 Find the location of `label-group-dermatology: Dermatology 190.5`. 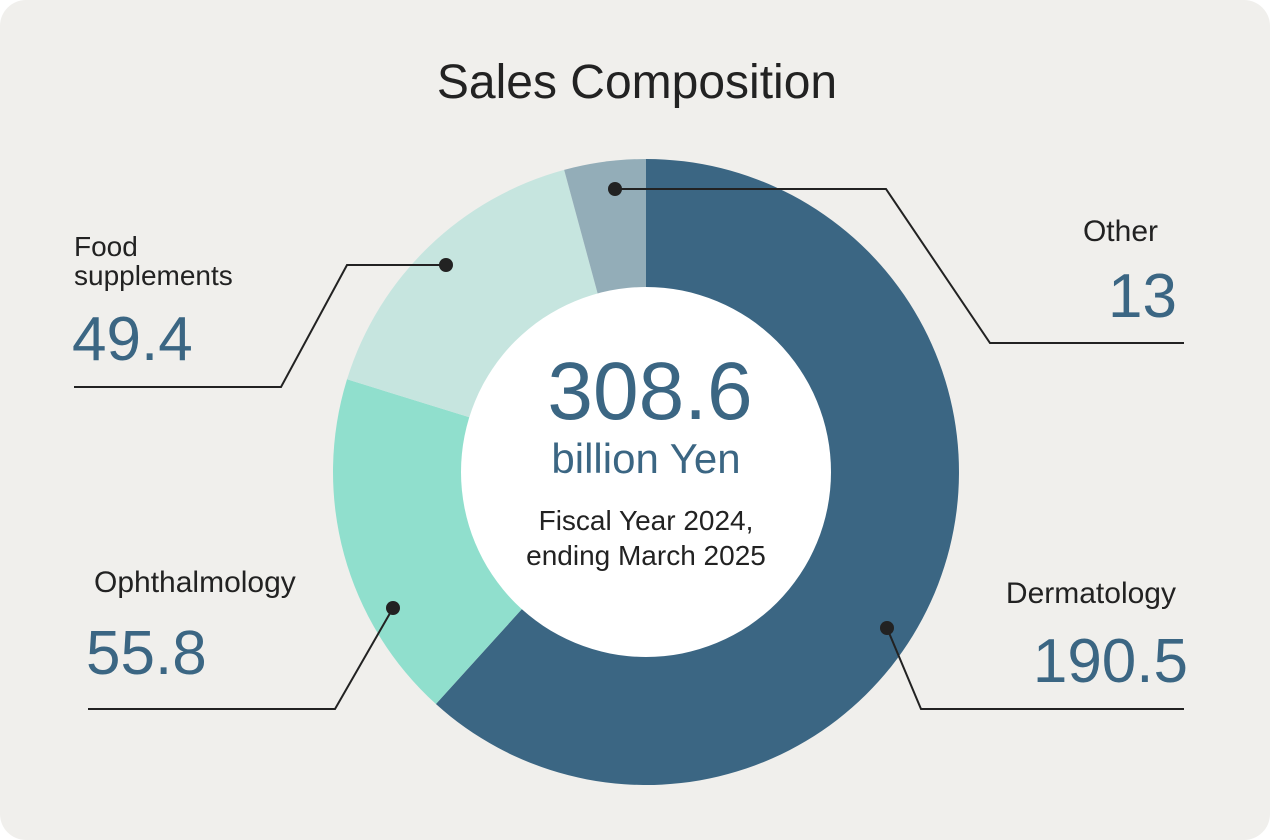

label-group-dermatology: Dermatology 190.5 is located at coordinates (1034, 643).